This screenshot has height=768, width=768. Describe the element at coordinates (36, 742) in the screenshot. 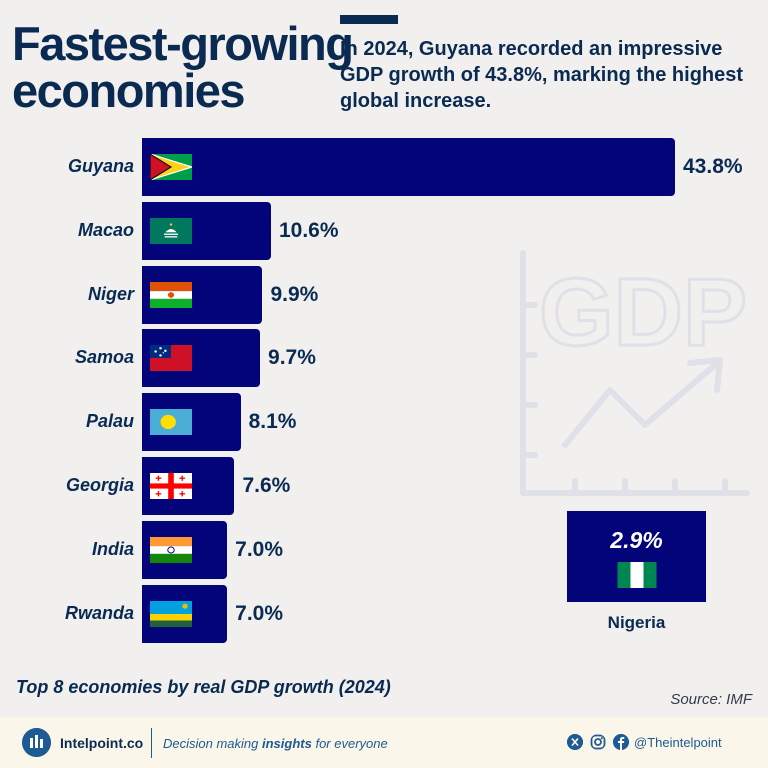

I see `intelpoint-logo-icon` at that location.